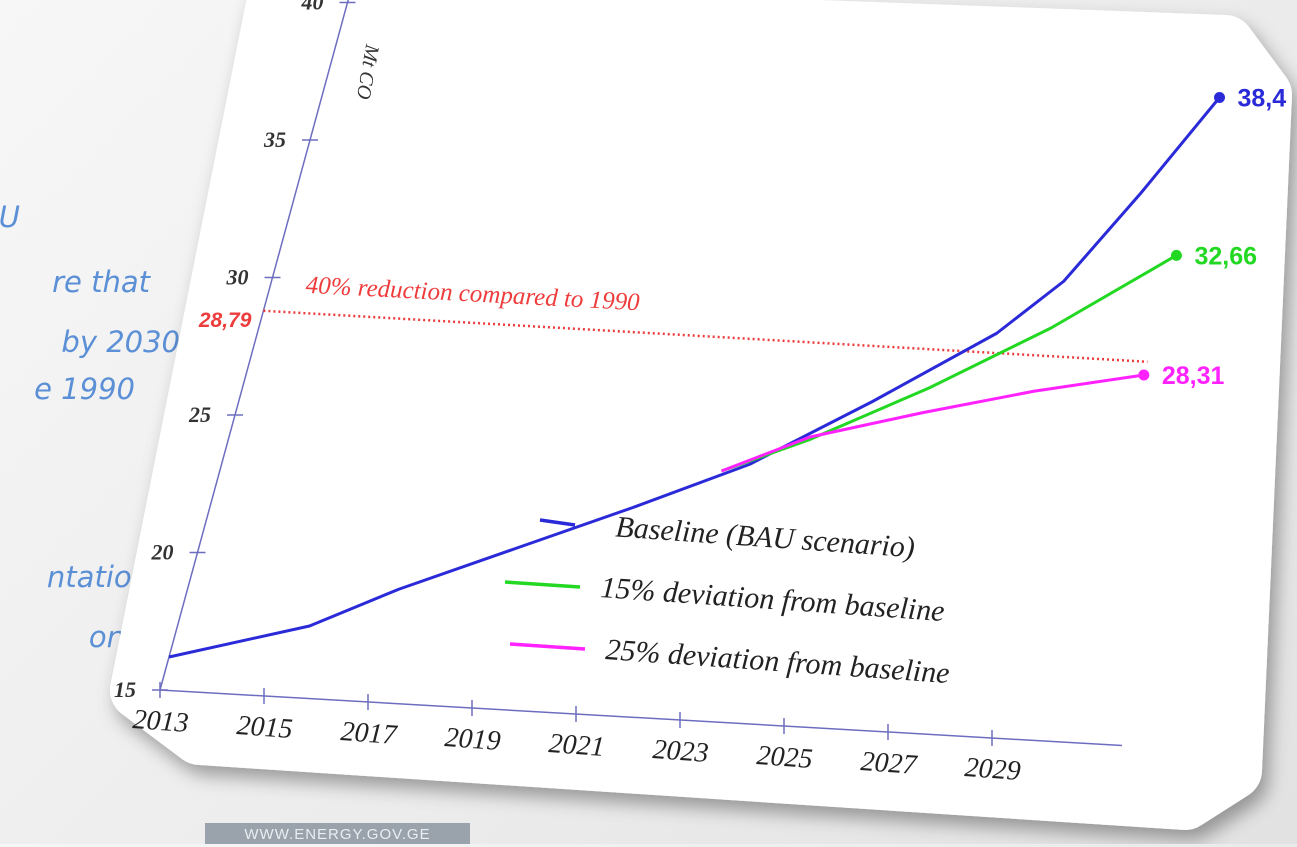  I want to click on end-label: 28,31, so click(1193, 376).